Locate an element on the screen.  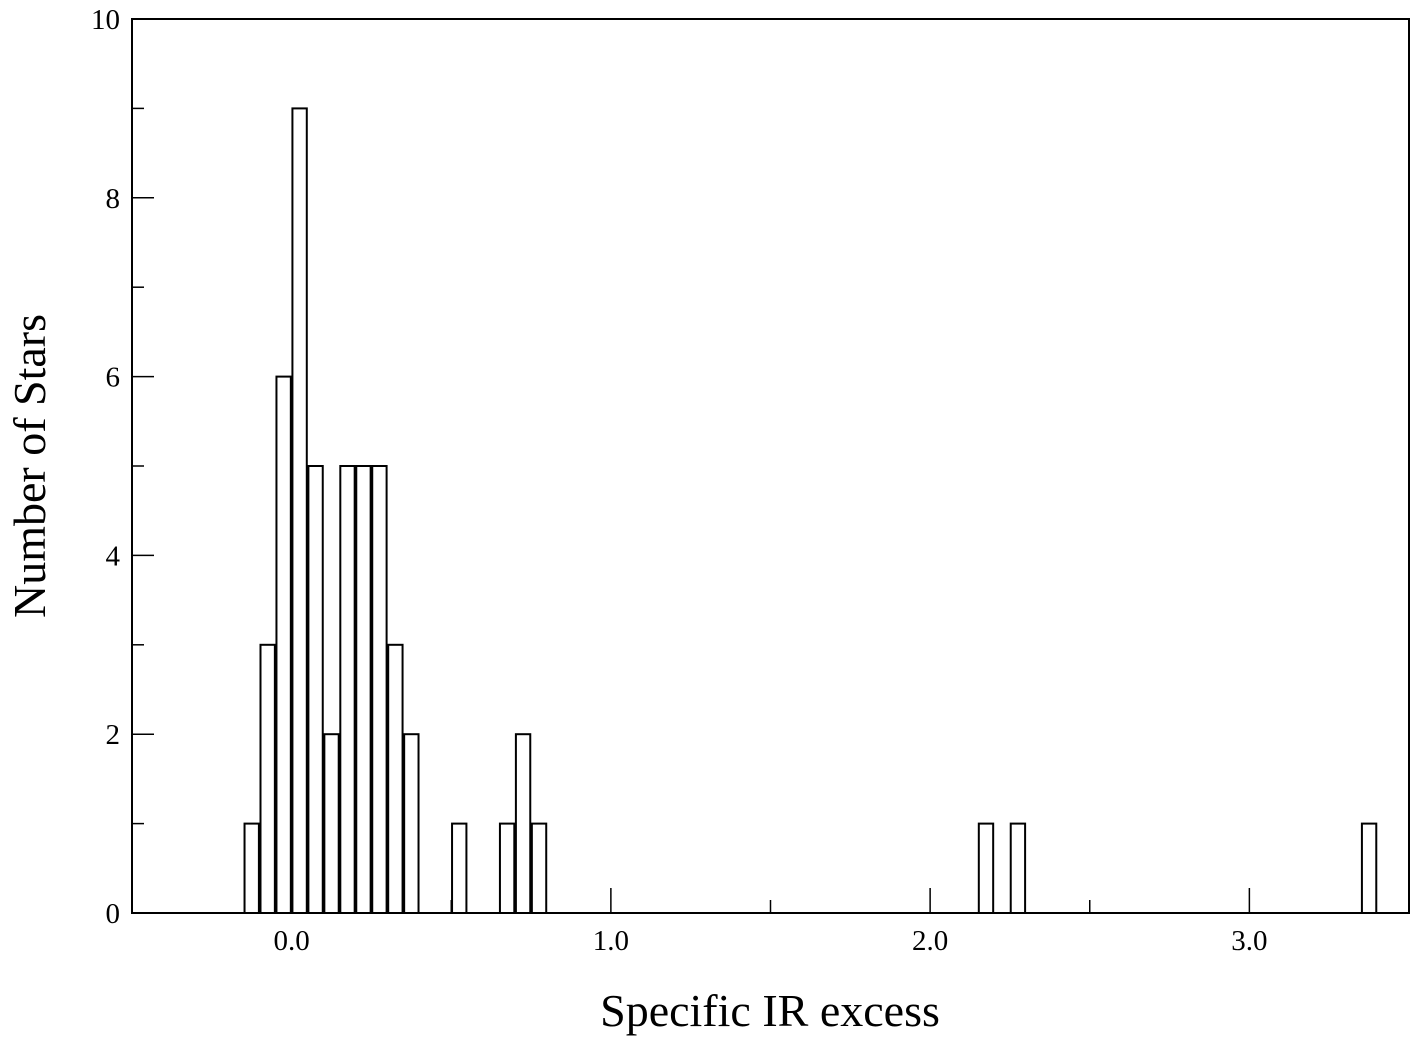
y-tick-label: 8 is located at coordinates (113, 199).